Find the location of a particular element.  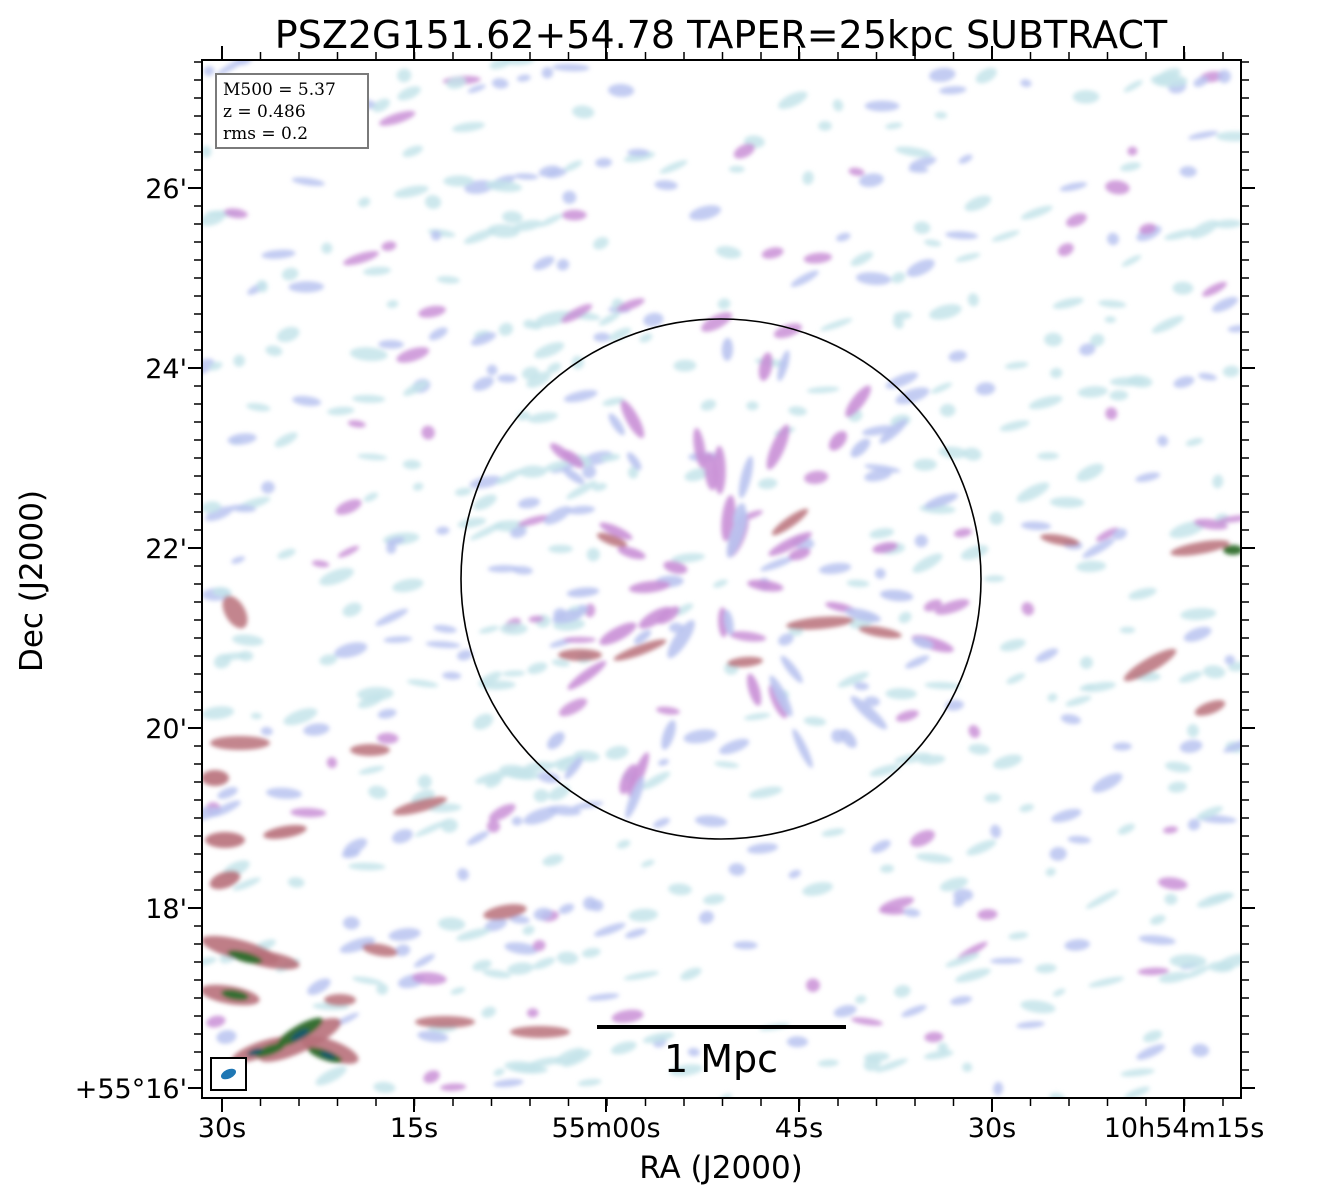

y-tick-label: 18' is located at coordinates (166, 909).